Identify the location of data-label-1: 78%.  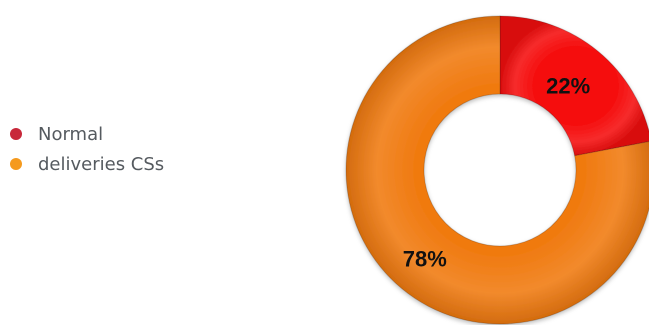
(425, 259).